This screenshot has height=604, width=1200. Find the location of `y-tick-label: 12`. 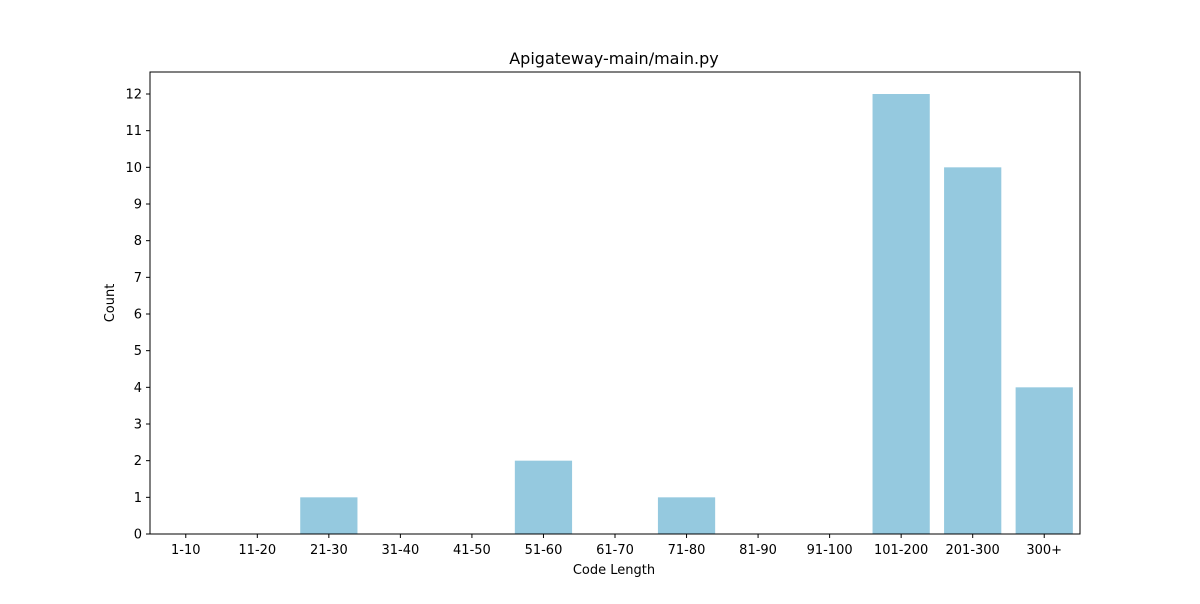

y-tick-label: 12 is located at coordinates (133, 95).